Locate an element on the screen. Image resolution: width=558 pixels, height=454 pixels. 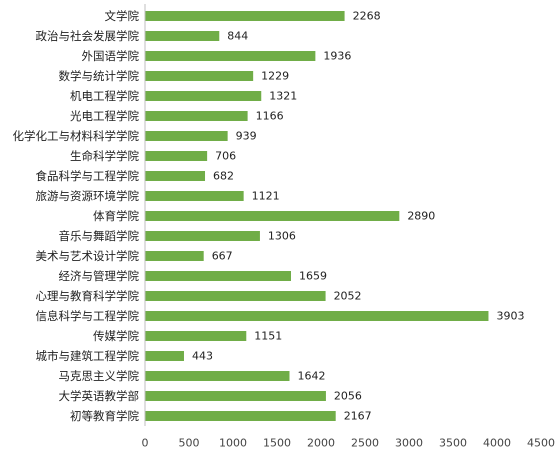
data-label: 2052 is located at coordinates (348, 296).